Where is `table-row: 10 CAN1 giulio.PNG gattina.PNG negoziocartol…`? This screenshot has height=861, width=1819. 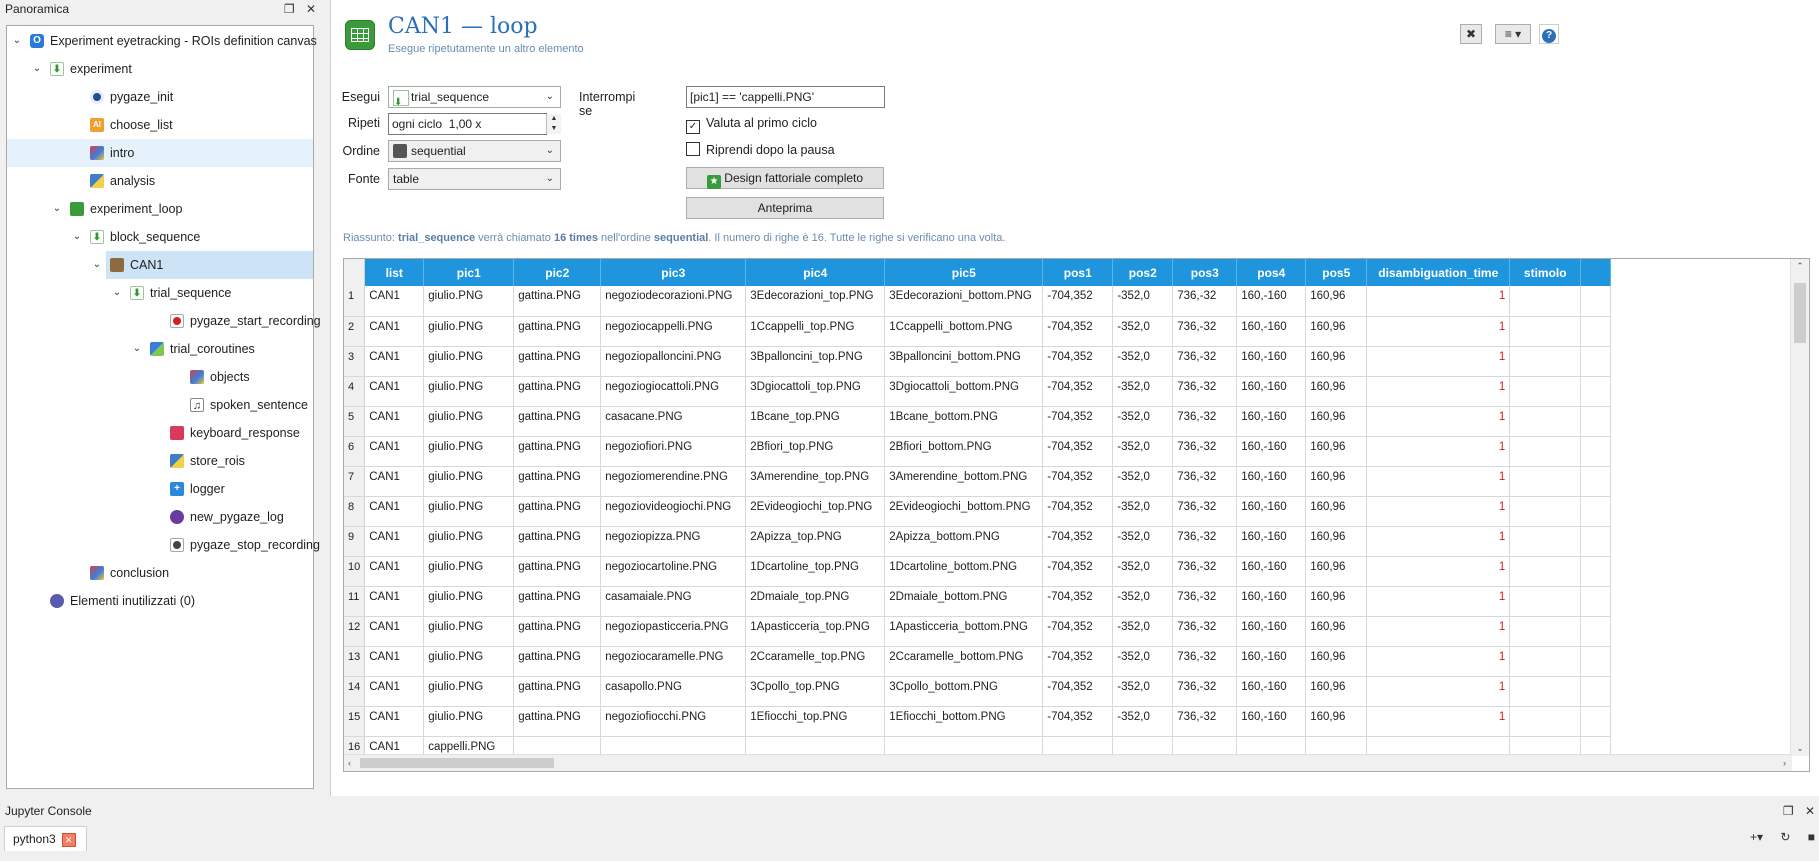
table-row: 10 CAN1 giulio.PNG gattina.PNG negoziocartol… is located at coordinates (978, 571).